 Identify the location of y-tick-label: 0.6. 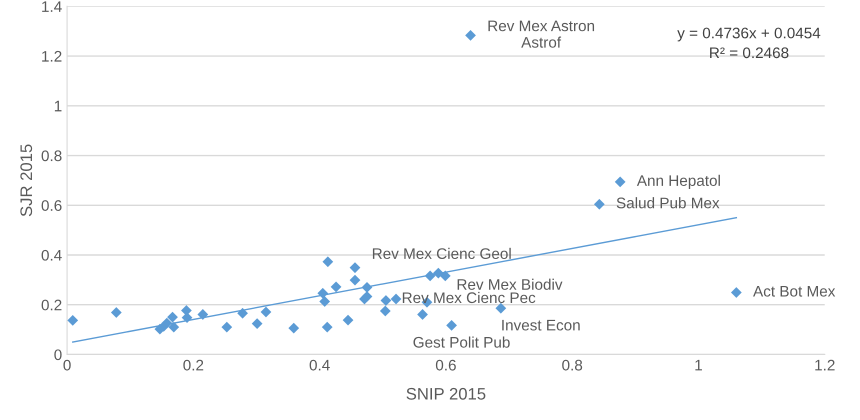
(52, 205).